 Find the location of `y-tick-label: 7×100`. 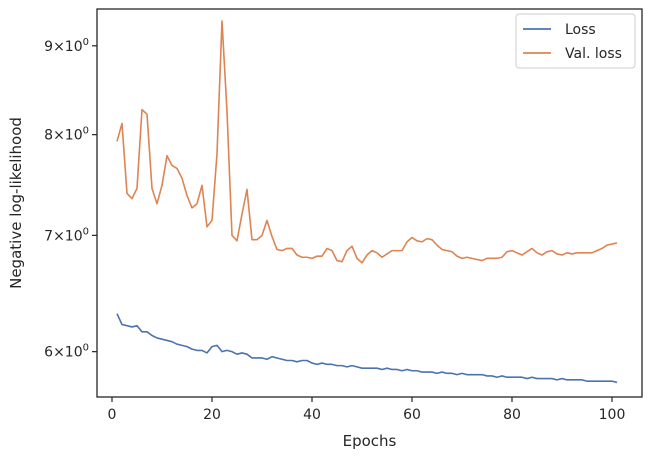

y-tick-label: 7×100 is located at coordinates (66, 235).